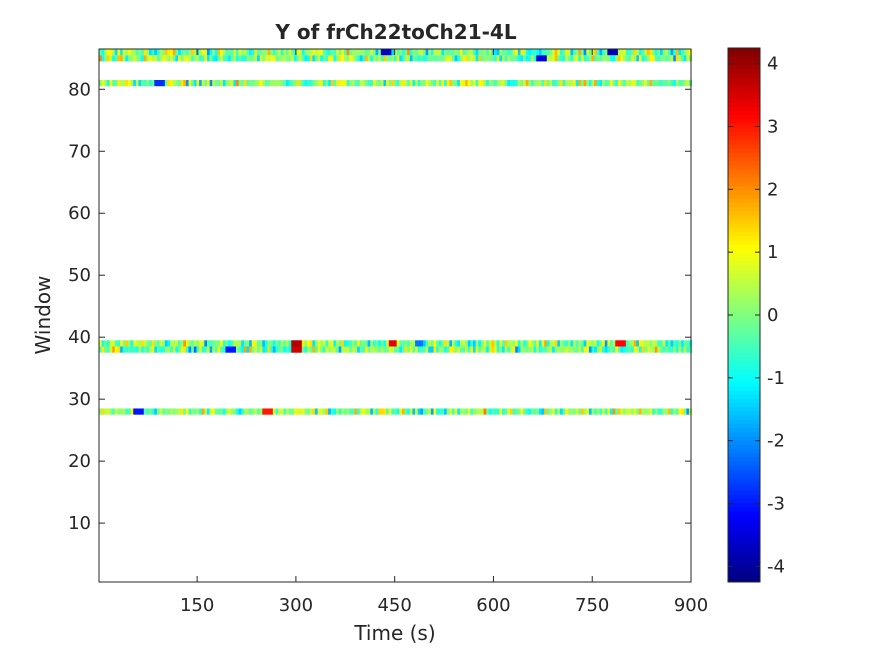 This screenshot has height=656, width=875. What do you see at coordinates (79, 337) in the screenshot?
I see `y-tick-label: 40` at bounding box center [79, 337].